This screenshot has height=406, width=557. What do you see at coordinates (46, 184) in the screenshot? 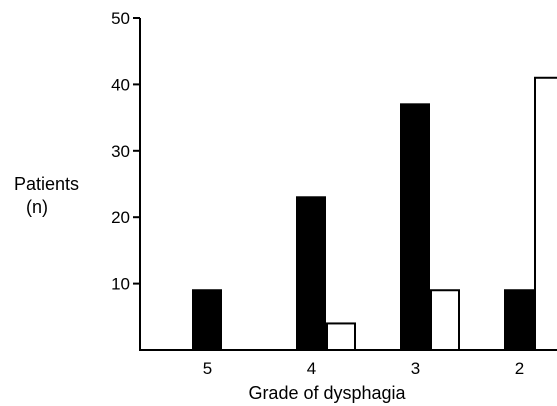
I see `y-axis-title: Patients` at bounding box center [46, 184].